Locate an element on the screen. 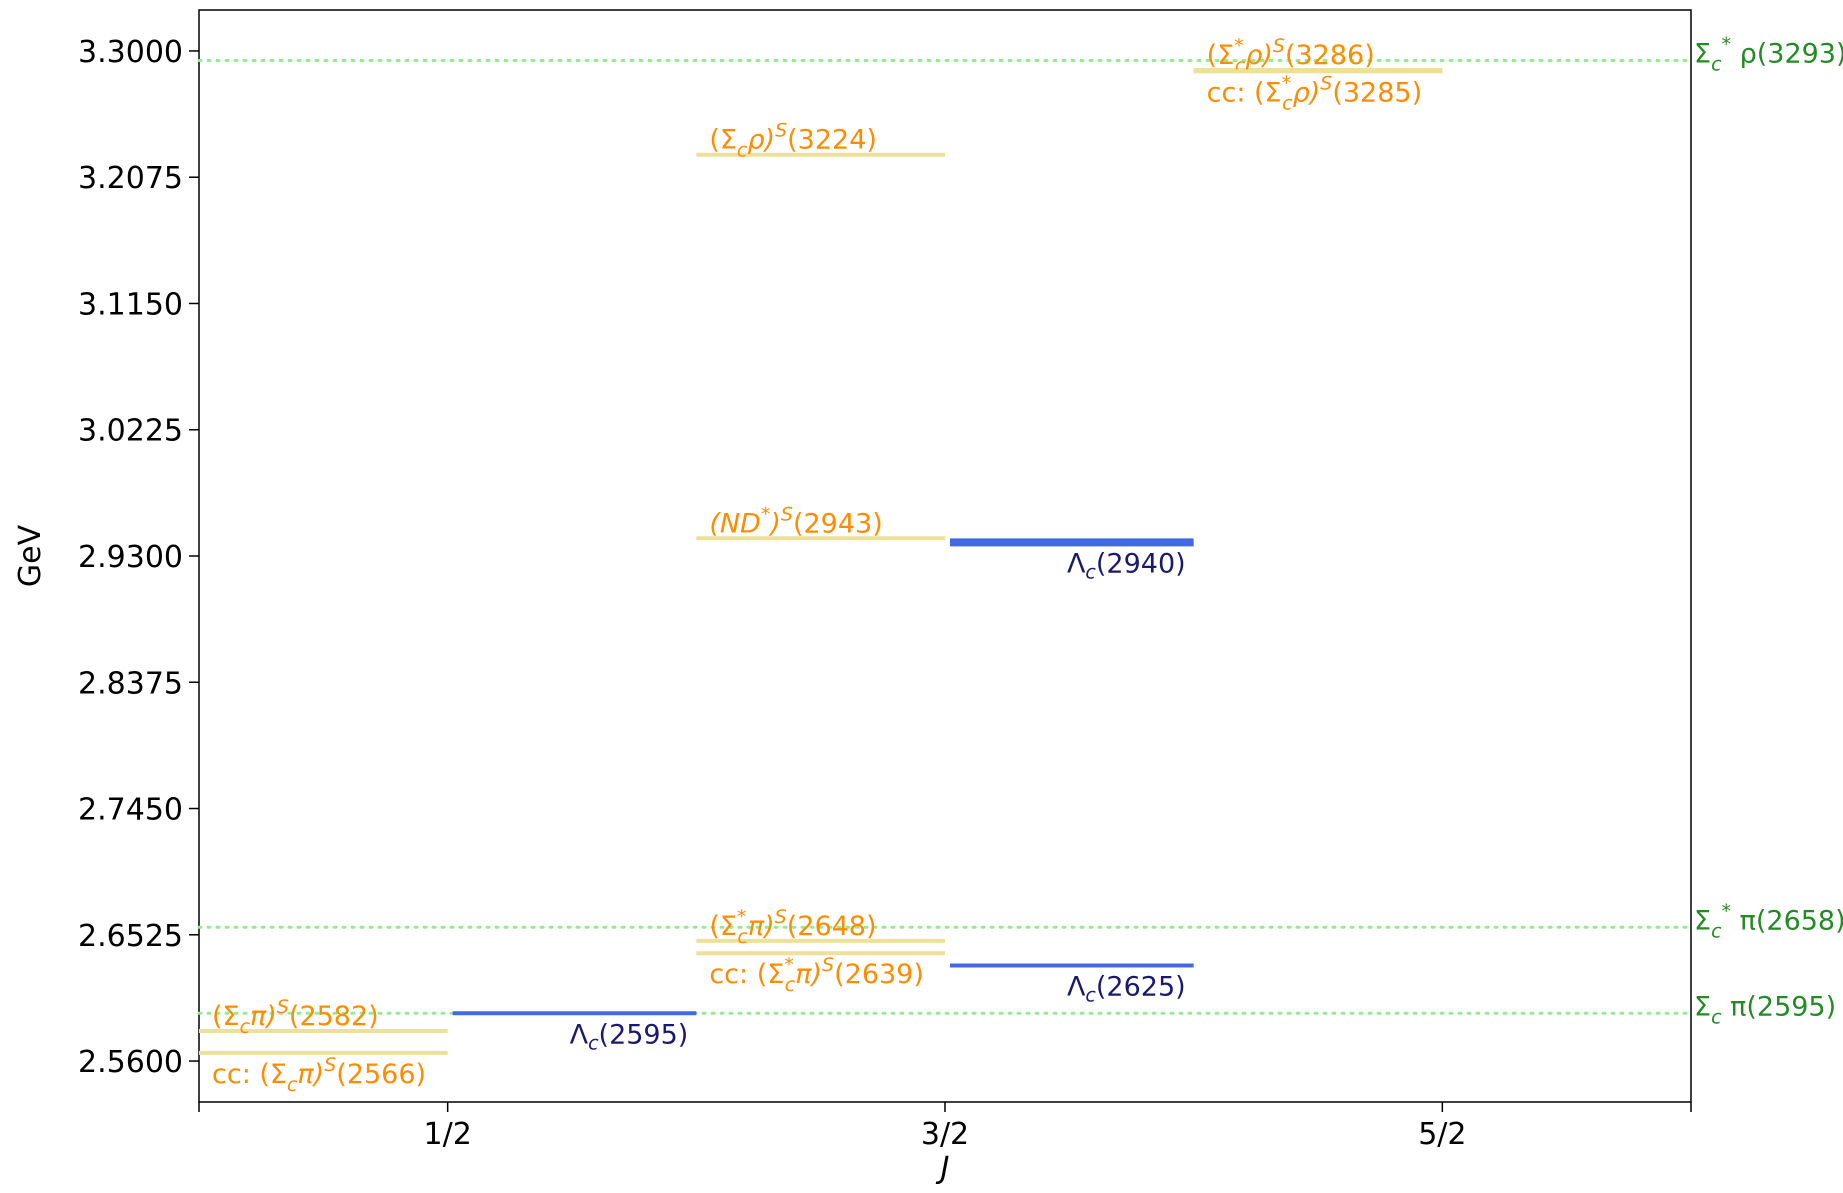  y-tick-label: 2.6525 is located at coordinates (130, 936).